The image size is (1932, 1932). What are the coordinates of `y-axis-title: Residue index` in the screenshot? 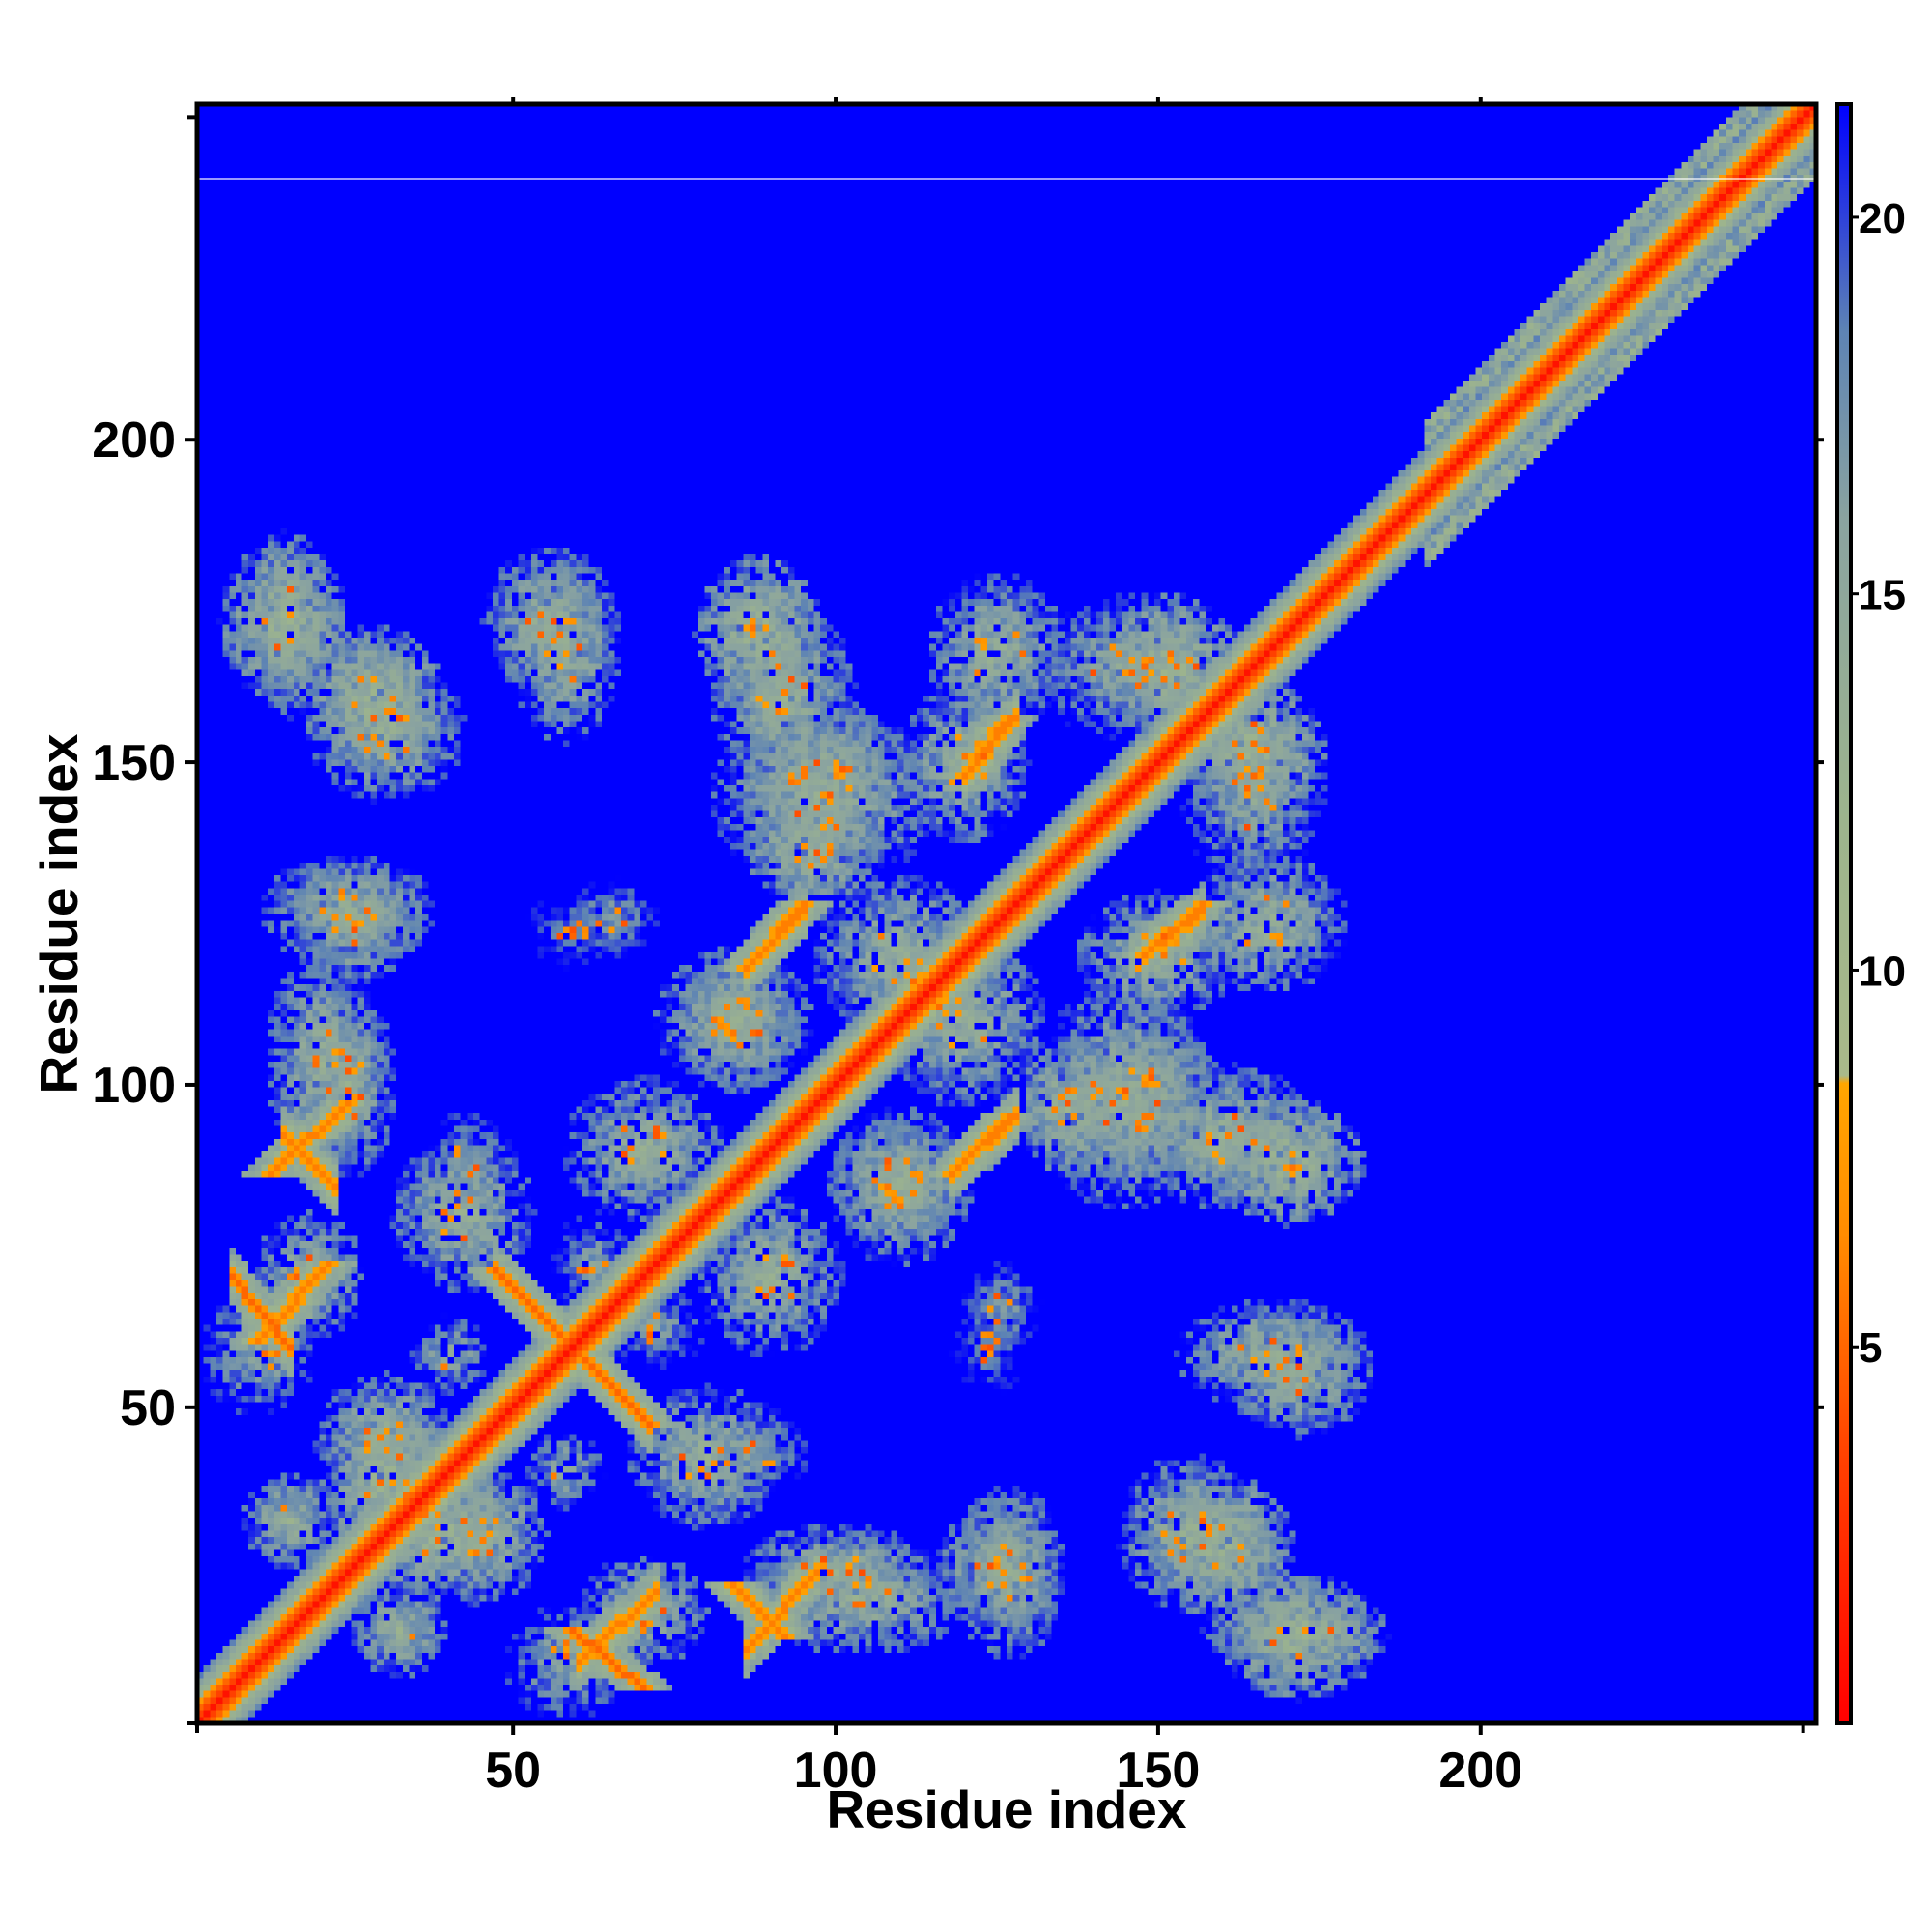 It's located at (59, 913).